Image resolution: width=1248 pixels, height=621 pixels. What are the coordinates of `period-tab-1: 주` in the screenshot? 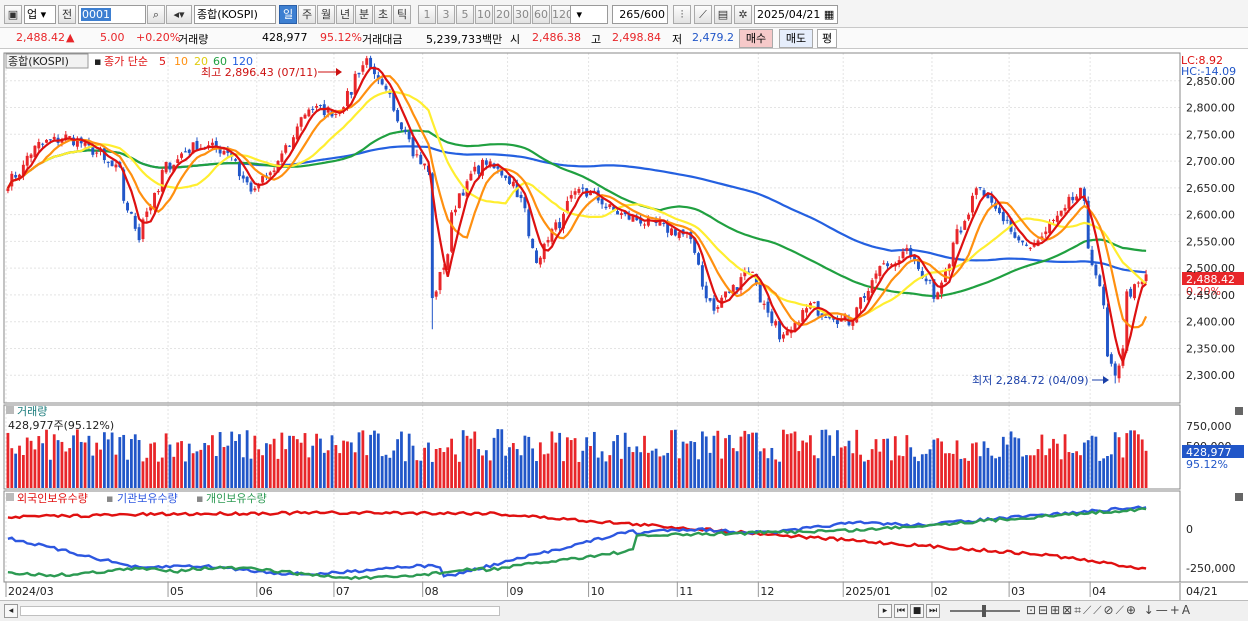 It's located at (307, 14).